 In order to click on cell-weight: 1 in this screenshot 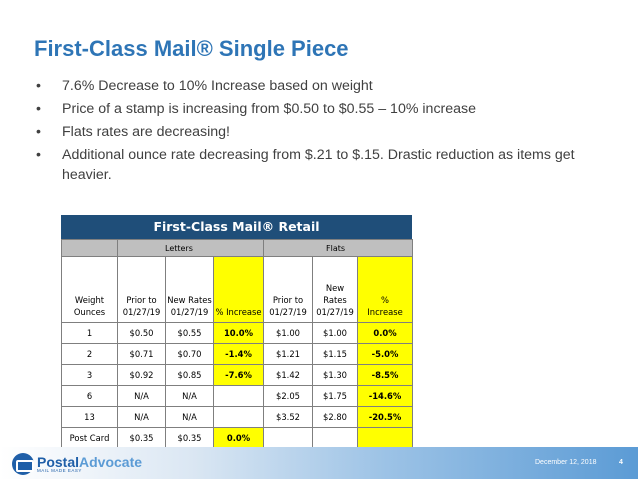, I will do `click(89, 333)`.